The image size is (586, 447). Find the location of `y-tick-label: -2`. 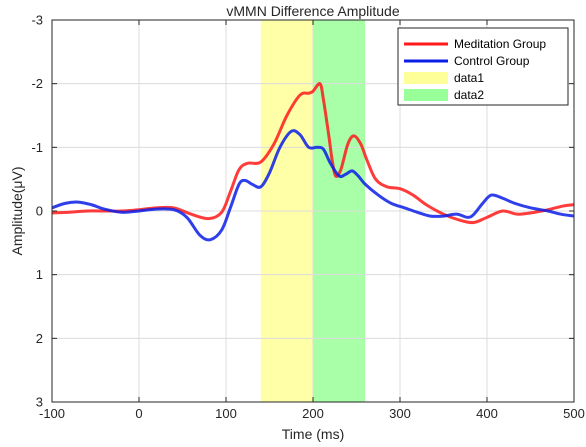

y-tick-label: -2 is located at coordinates (37, 83).